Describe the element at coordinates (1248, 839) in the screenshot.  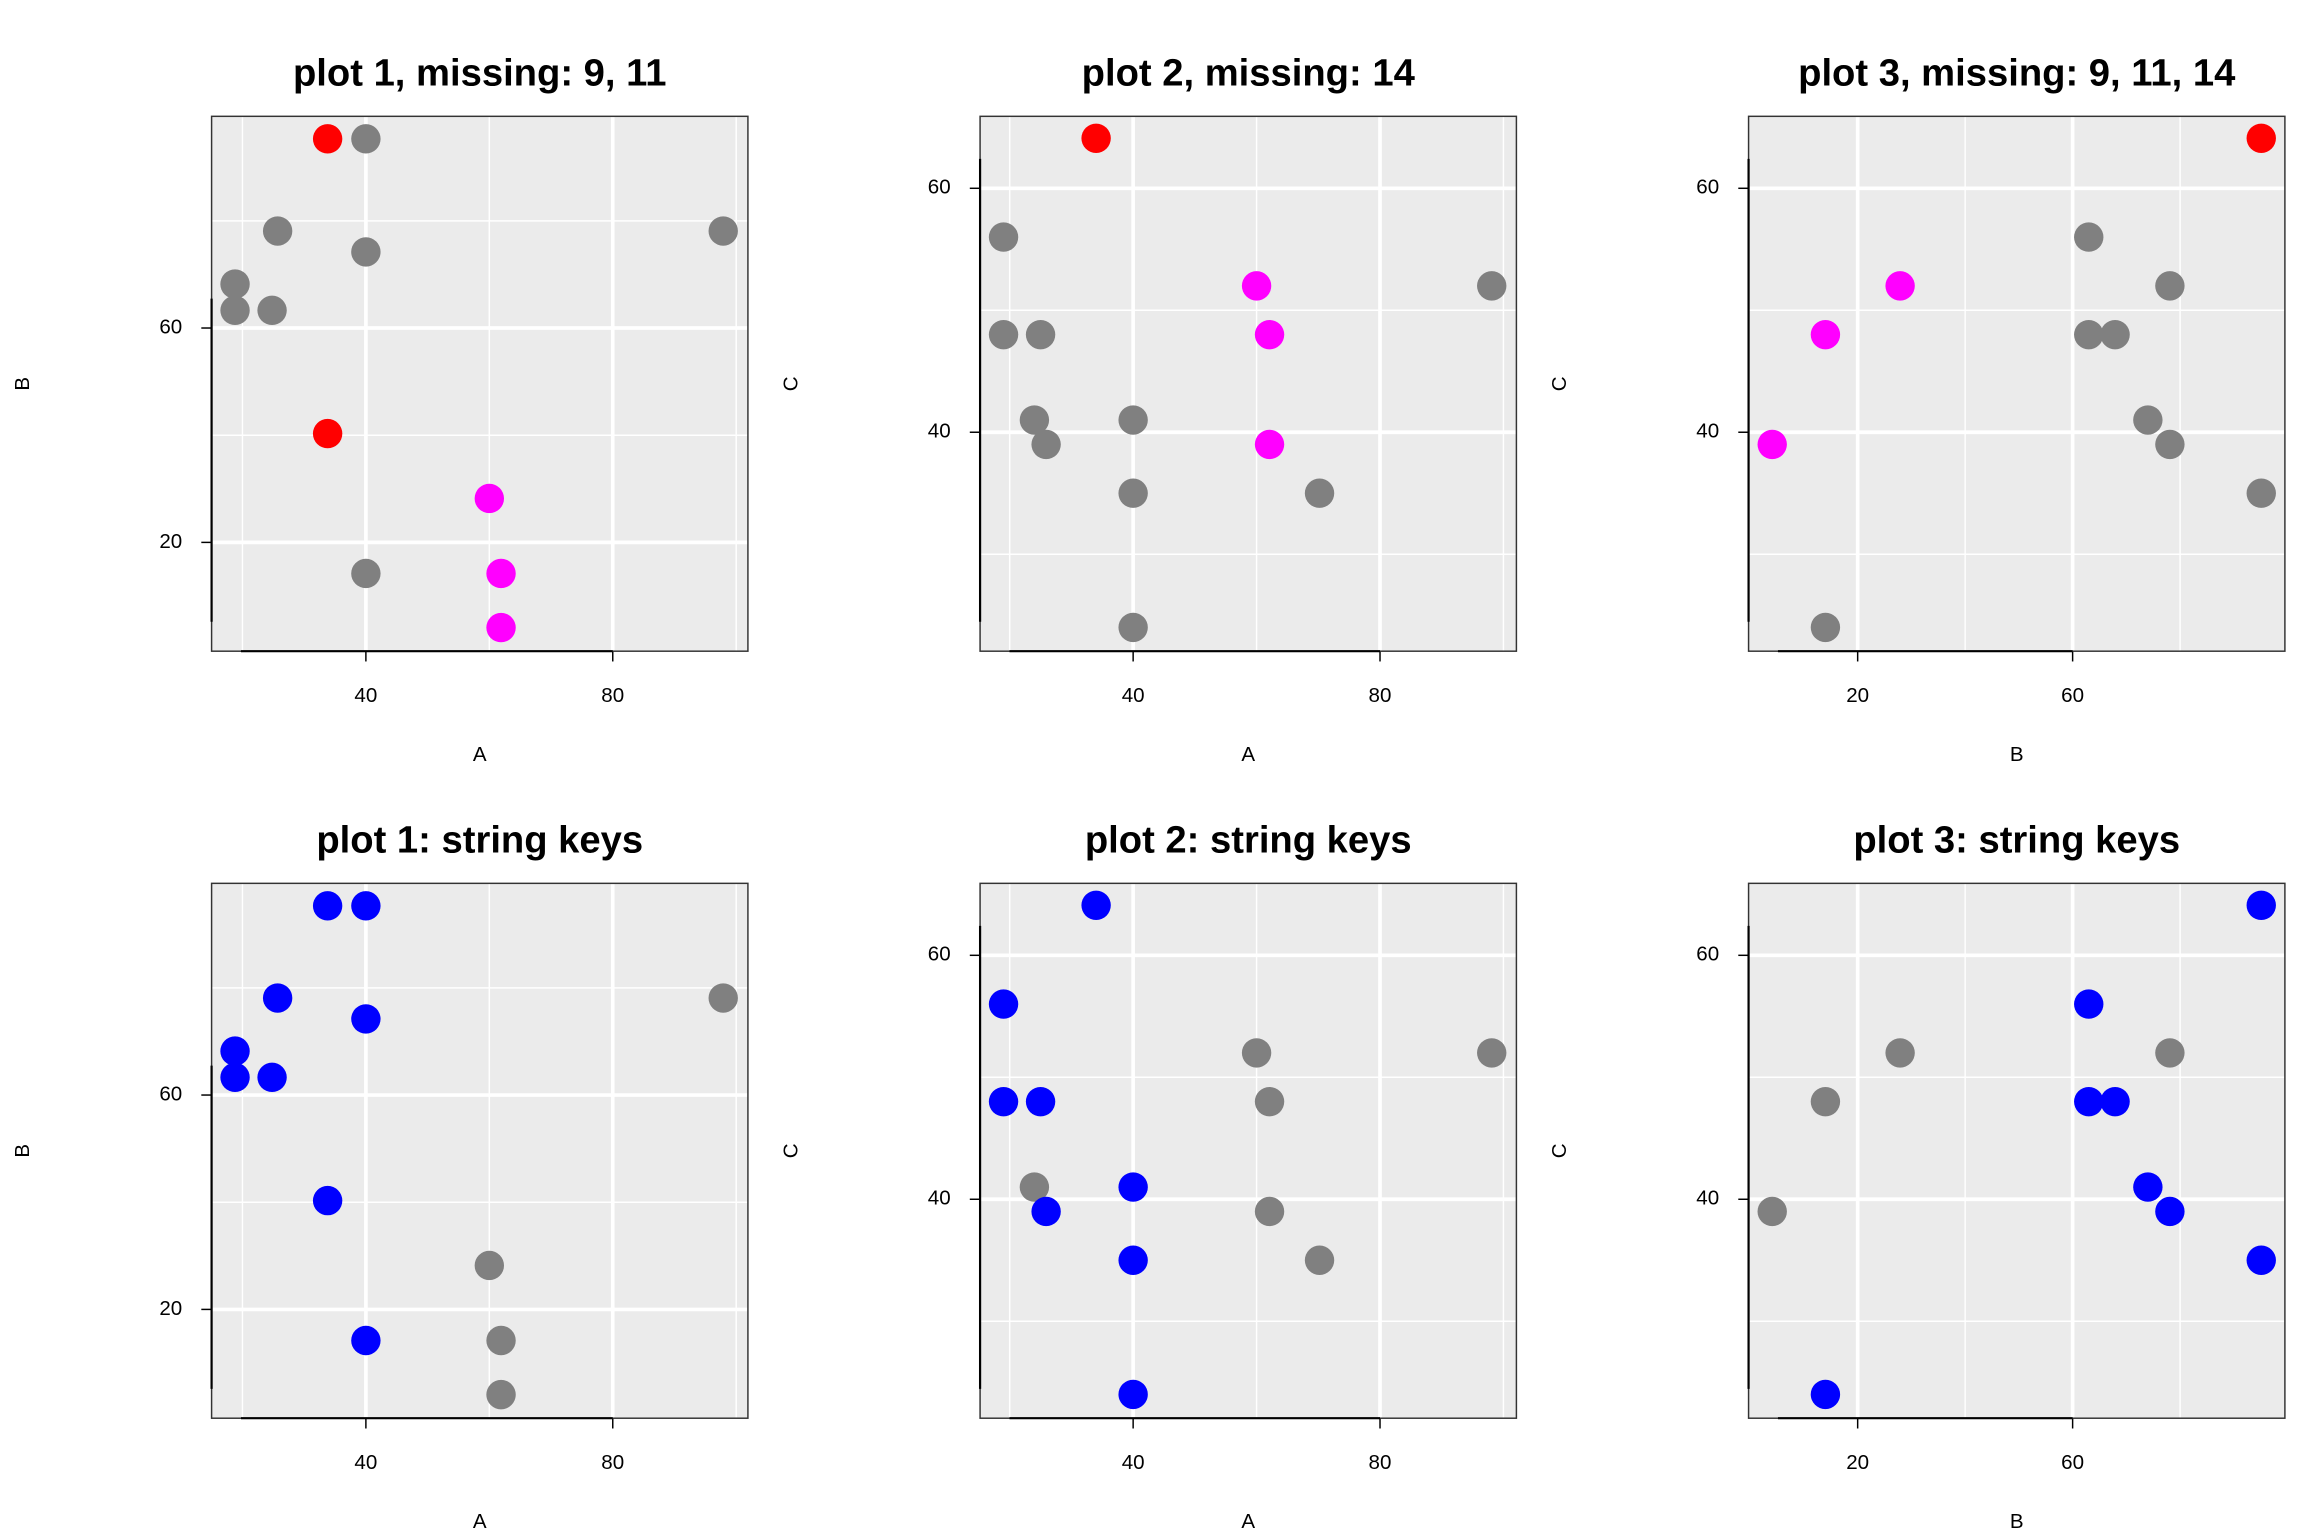
I see `chart-title: plot 2: string keys` at that location.